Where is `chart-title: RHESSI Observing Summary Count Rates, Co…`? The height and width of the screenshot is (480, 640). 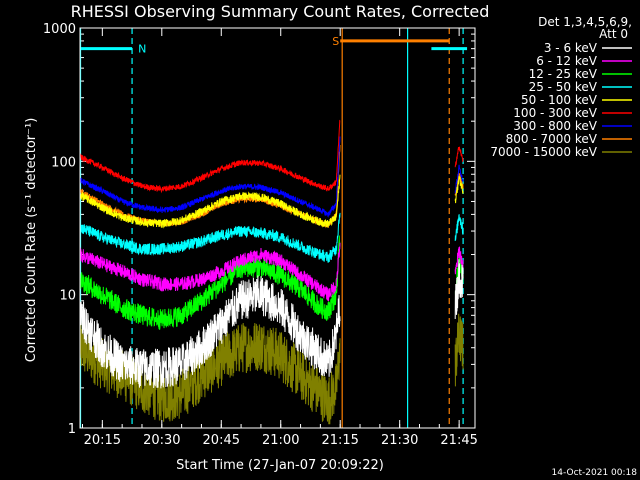
chart-title: RHESSI Observing Summary Count Rates, Co… is located at coordinates (280, 11).